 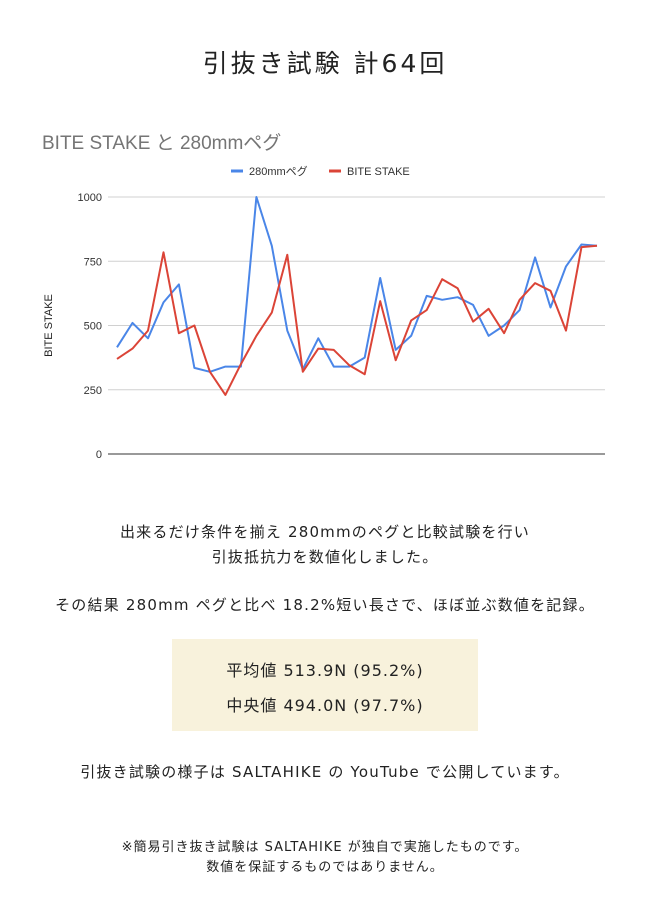 I want to click on legend-label: BITE STAKE, so click(x=378, y=172).